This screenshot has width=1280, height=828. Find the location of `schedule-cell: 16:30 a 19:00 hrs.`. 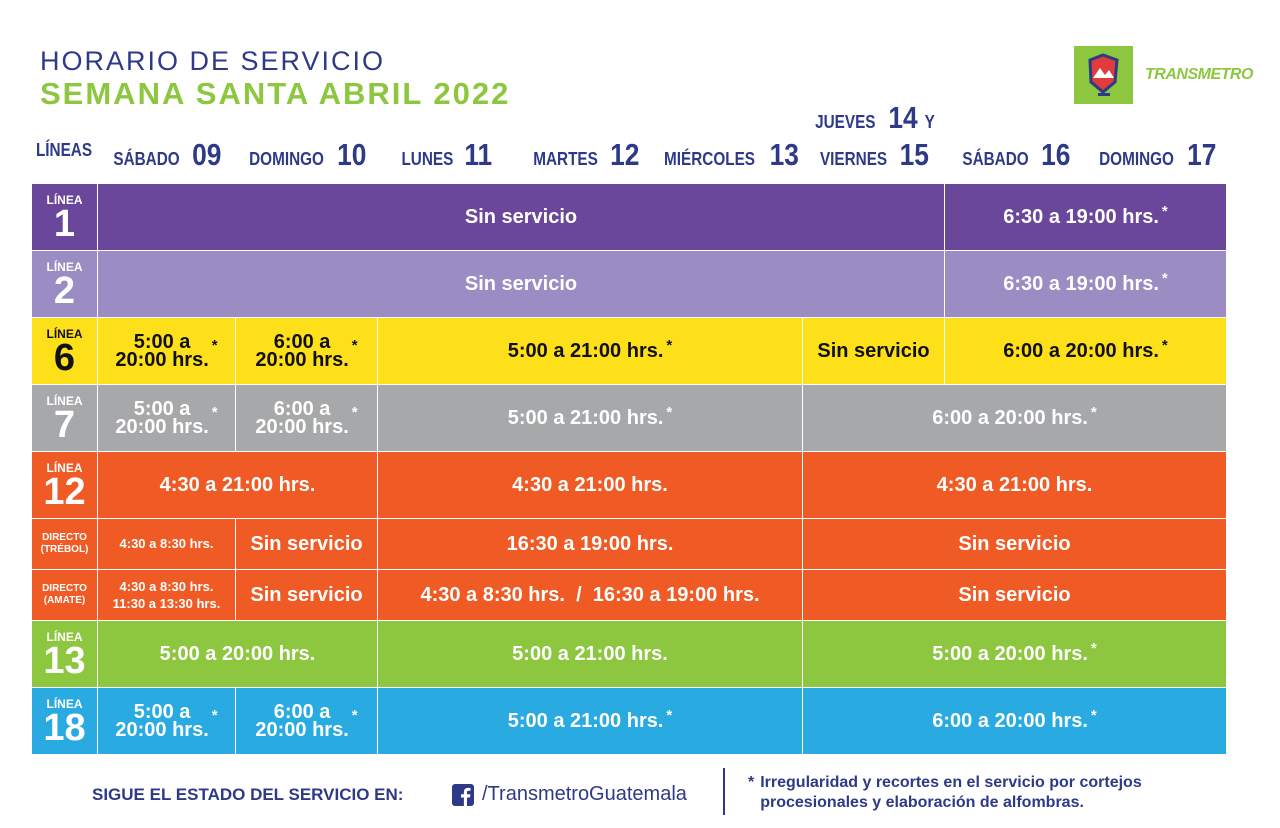

schedule-cell: 16:30 a 19:00 hrs. is located at coordinates (589, 544).